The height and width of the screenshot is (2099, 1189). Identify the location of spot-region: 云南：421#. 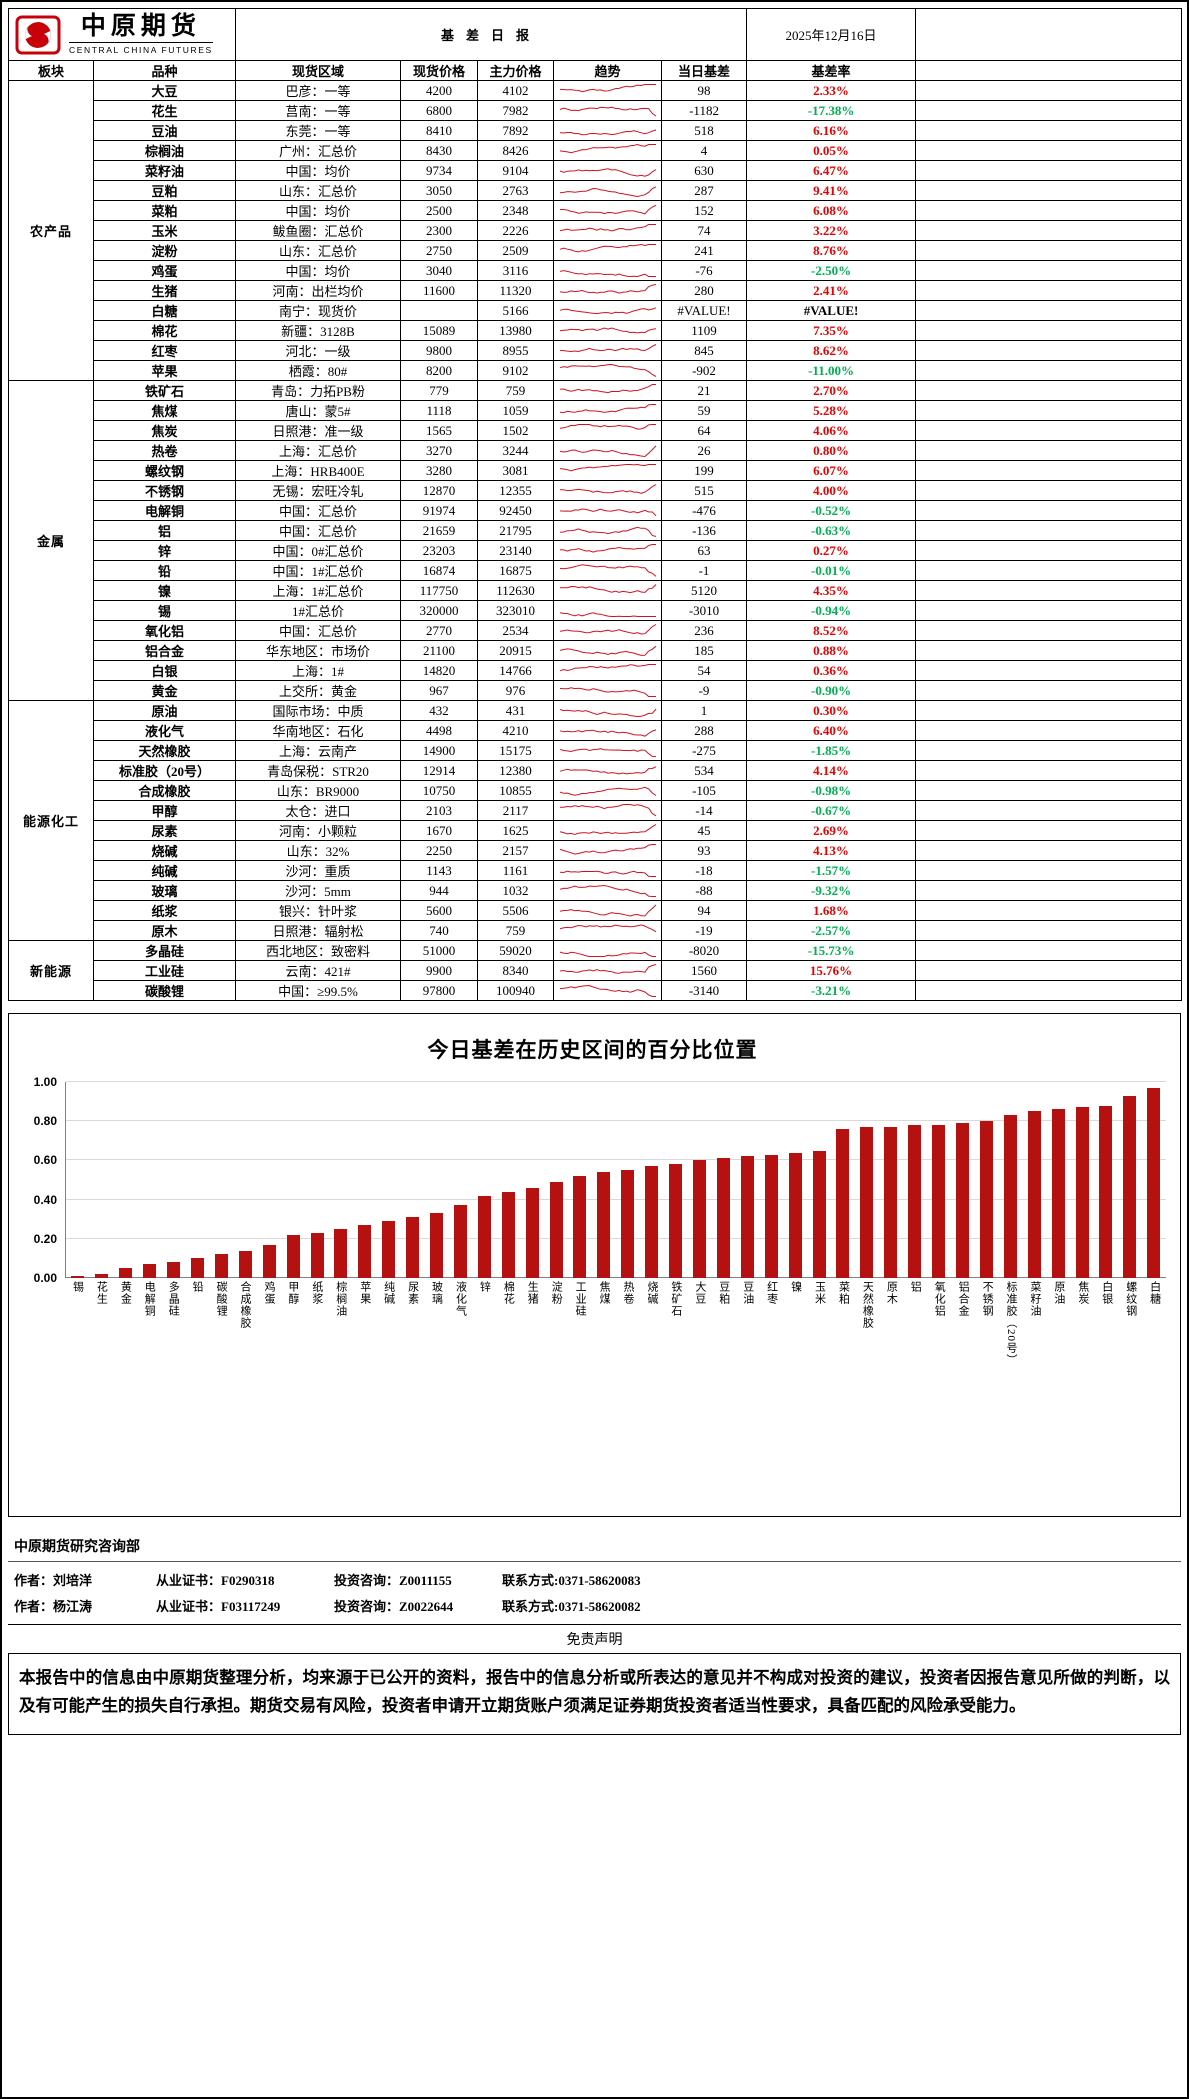
(318, 970).